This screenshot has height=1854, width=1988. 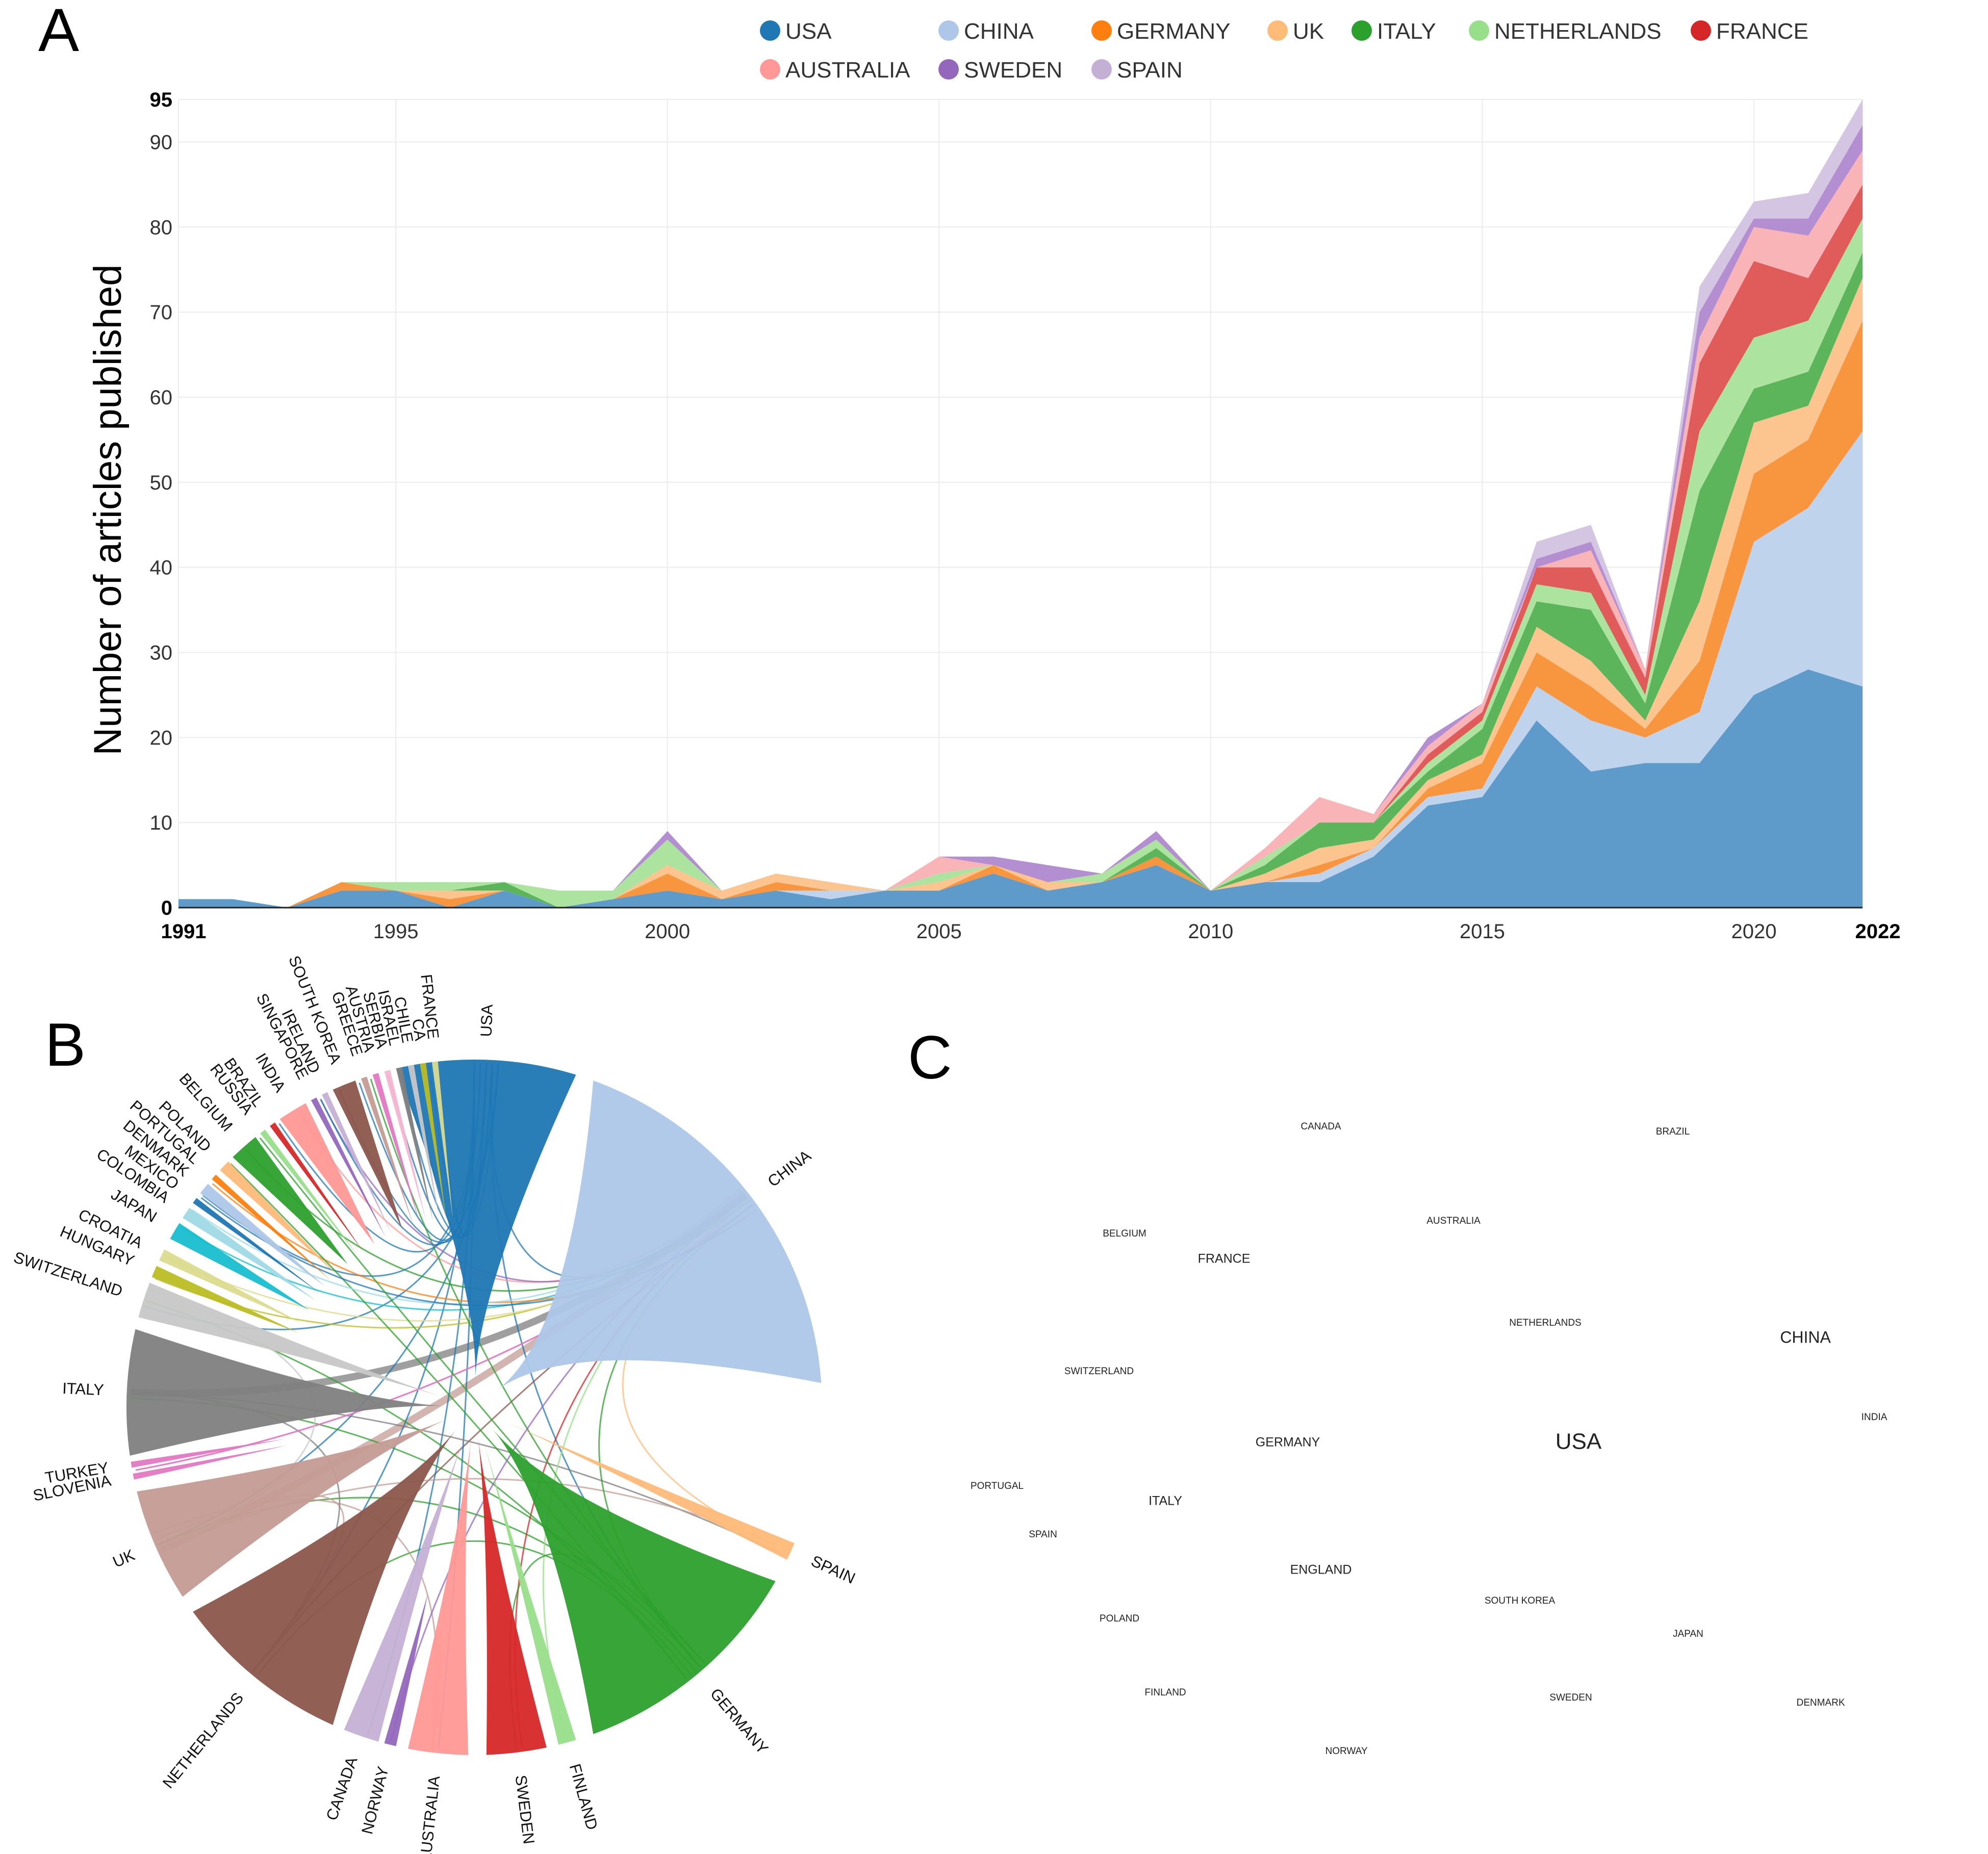 What do you see at coordinates (161, 100) in the screenshot?
I see `y-tick-label: 95` at bounding box center [161, 100].